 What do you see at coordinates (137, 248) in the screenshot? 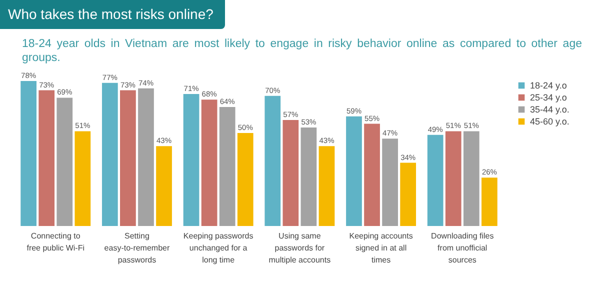
I see `x-tick-label: Setting easy-to-remember passwords` at bounding box center [137, 248].